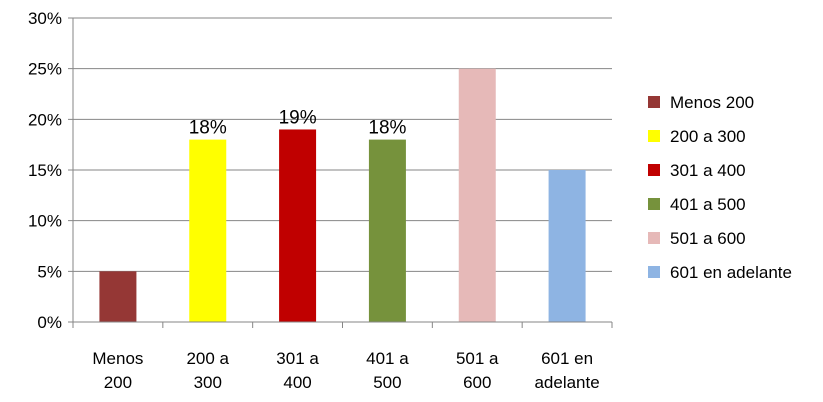 This screenshot has width=823, height=402. What do you see at coordinates (712, 102) in the screenshot?
I see `legend-label: Menos 200` at bounding box center [712, 102].